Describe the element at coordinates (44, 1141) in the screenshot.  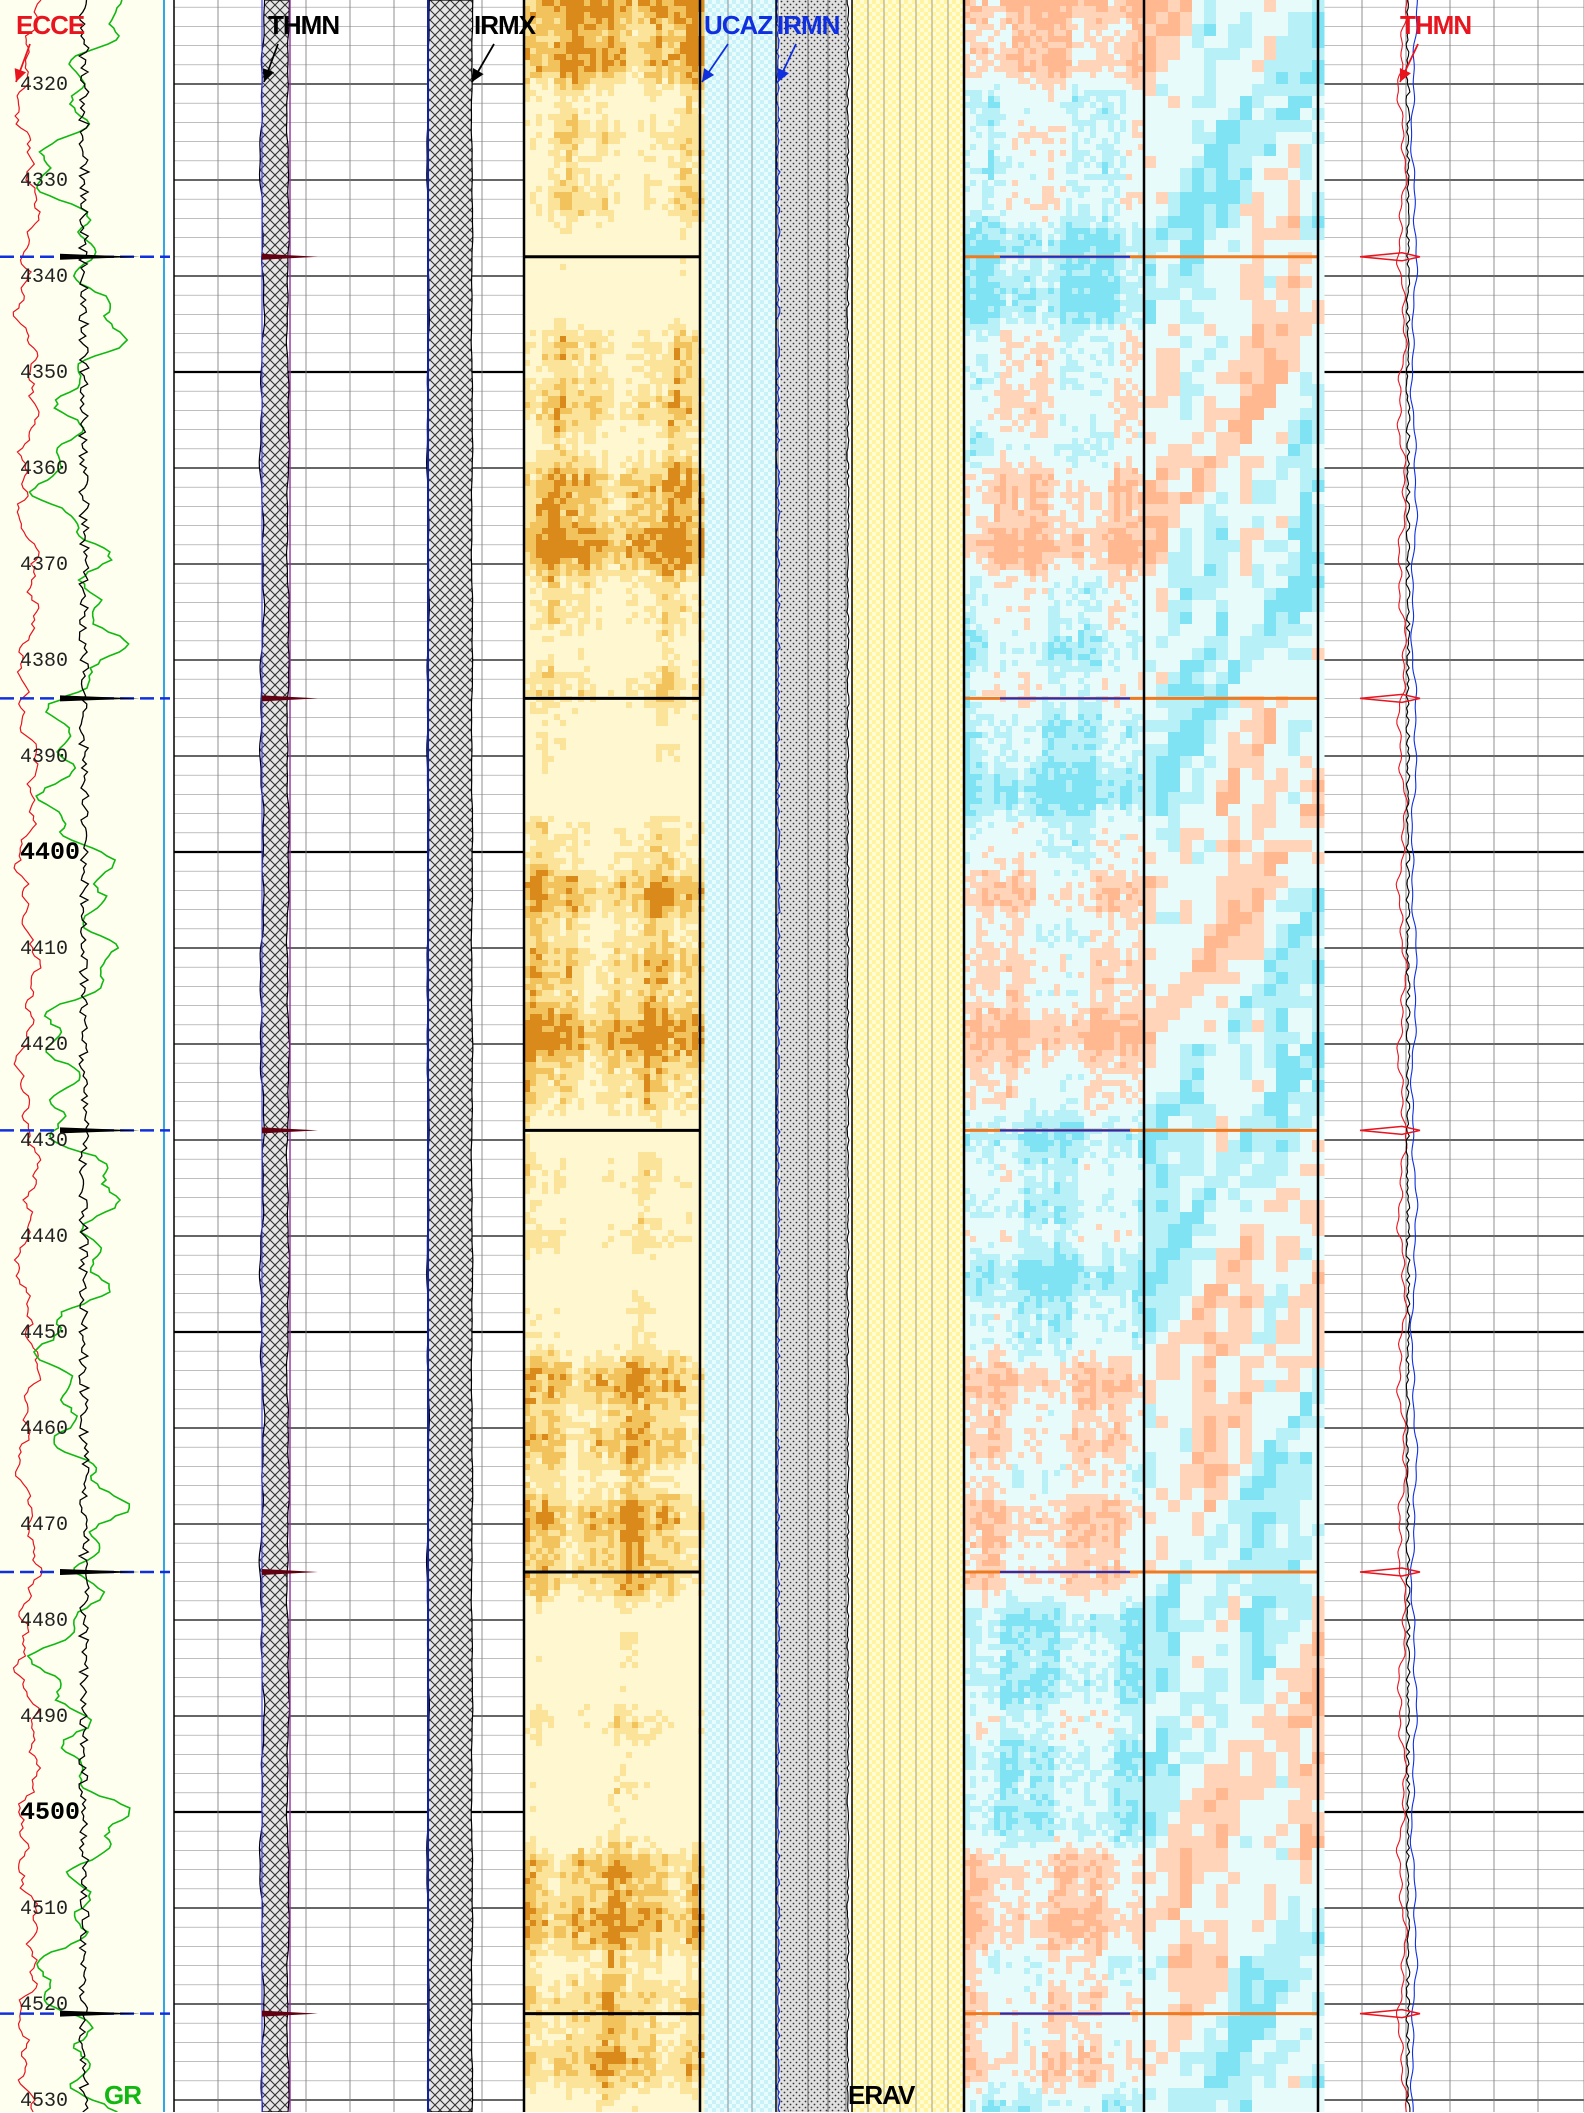
I see `depth-label: 4430` at that location.